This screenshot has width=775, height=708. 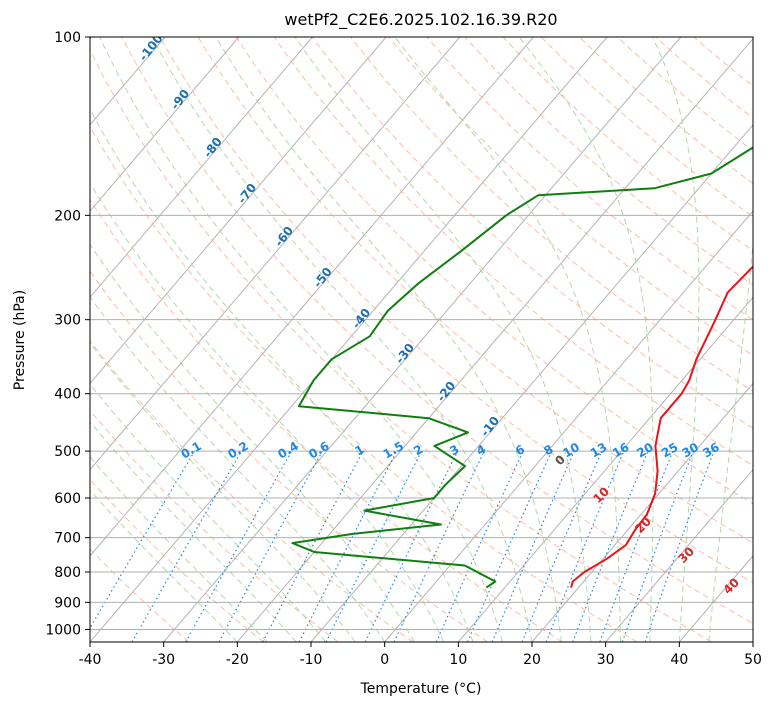 What do you see at coordinates (669, 450) in the screenshot?
I see `mixing-ratio-label: 25` at bounding box center [669, 450].